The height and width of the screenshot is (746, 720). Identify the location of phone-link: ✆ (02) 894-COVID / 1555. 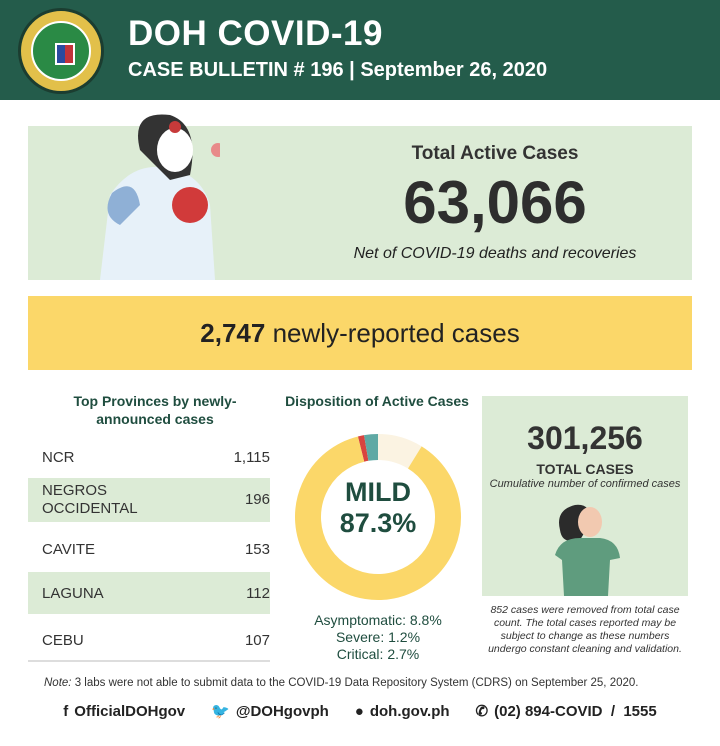
(566, 711).